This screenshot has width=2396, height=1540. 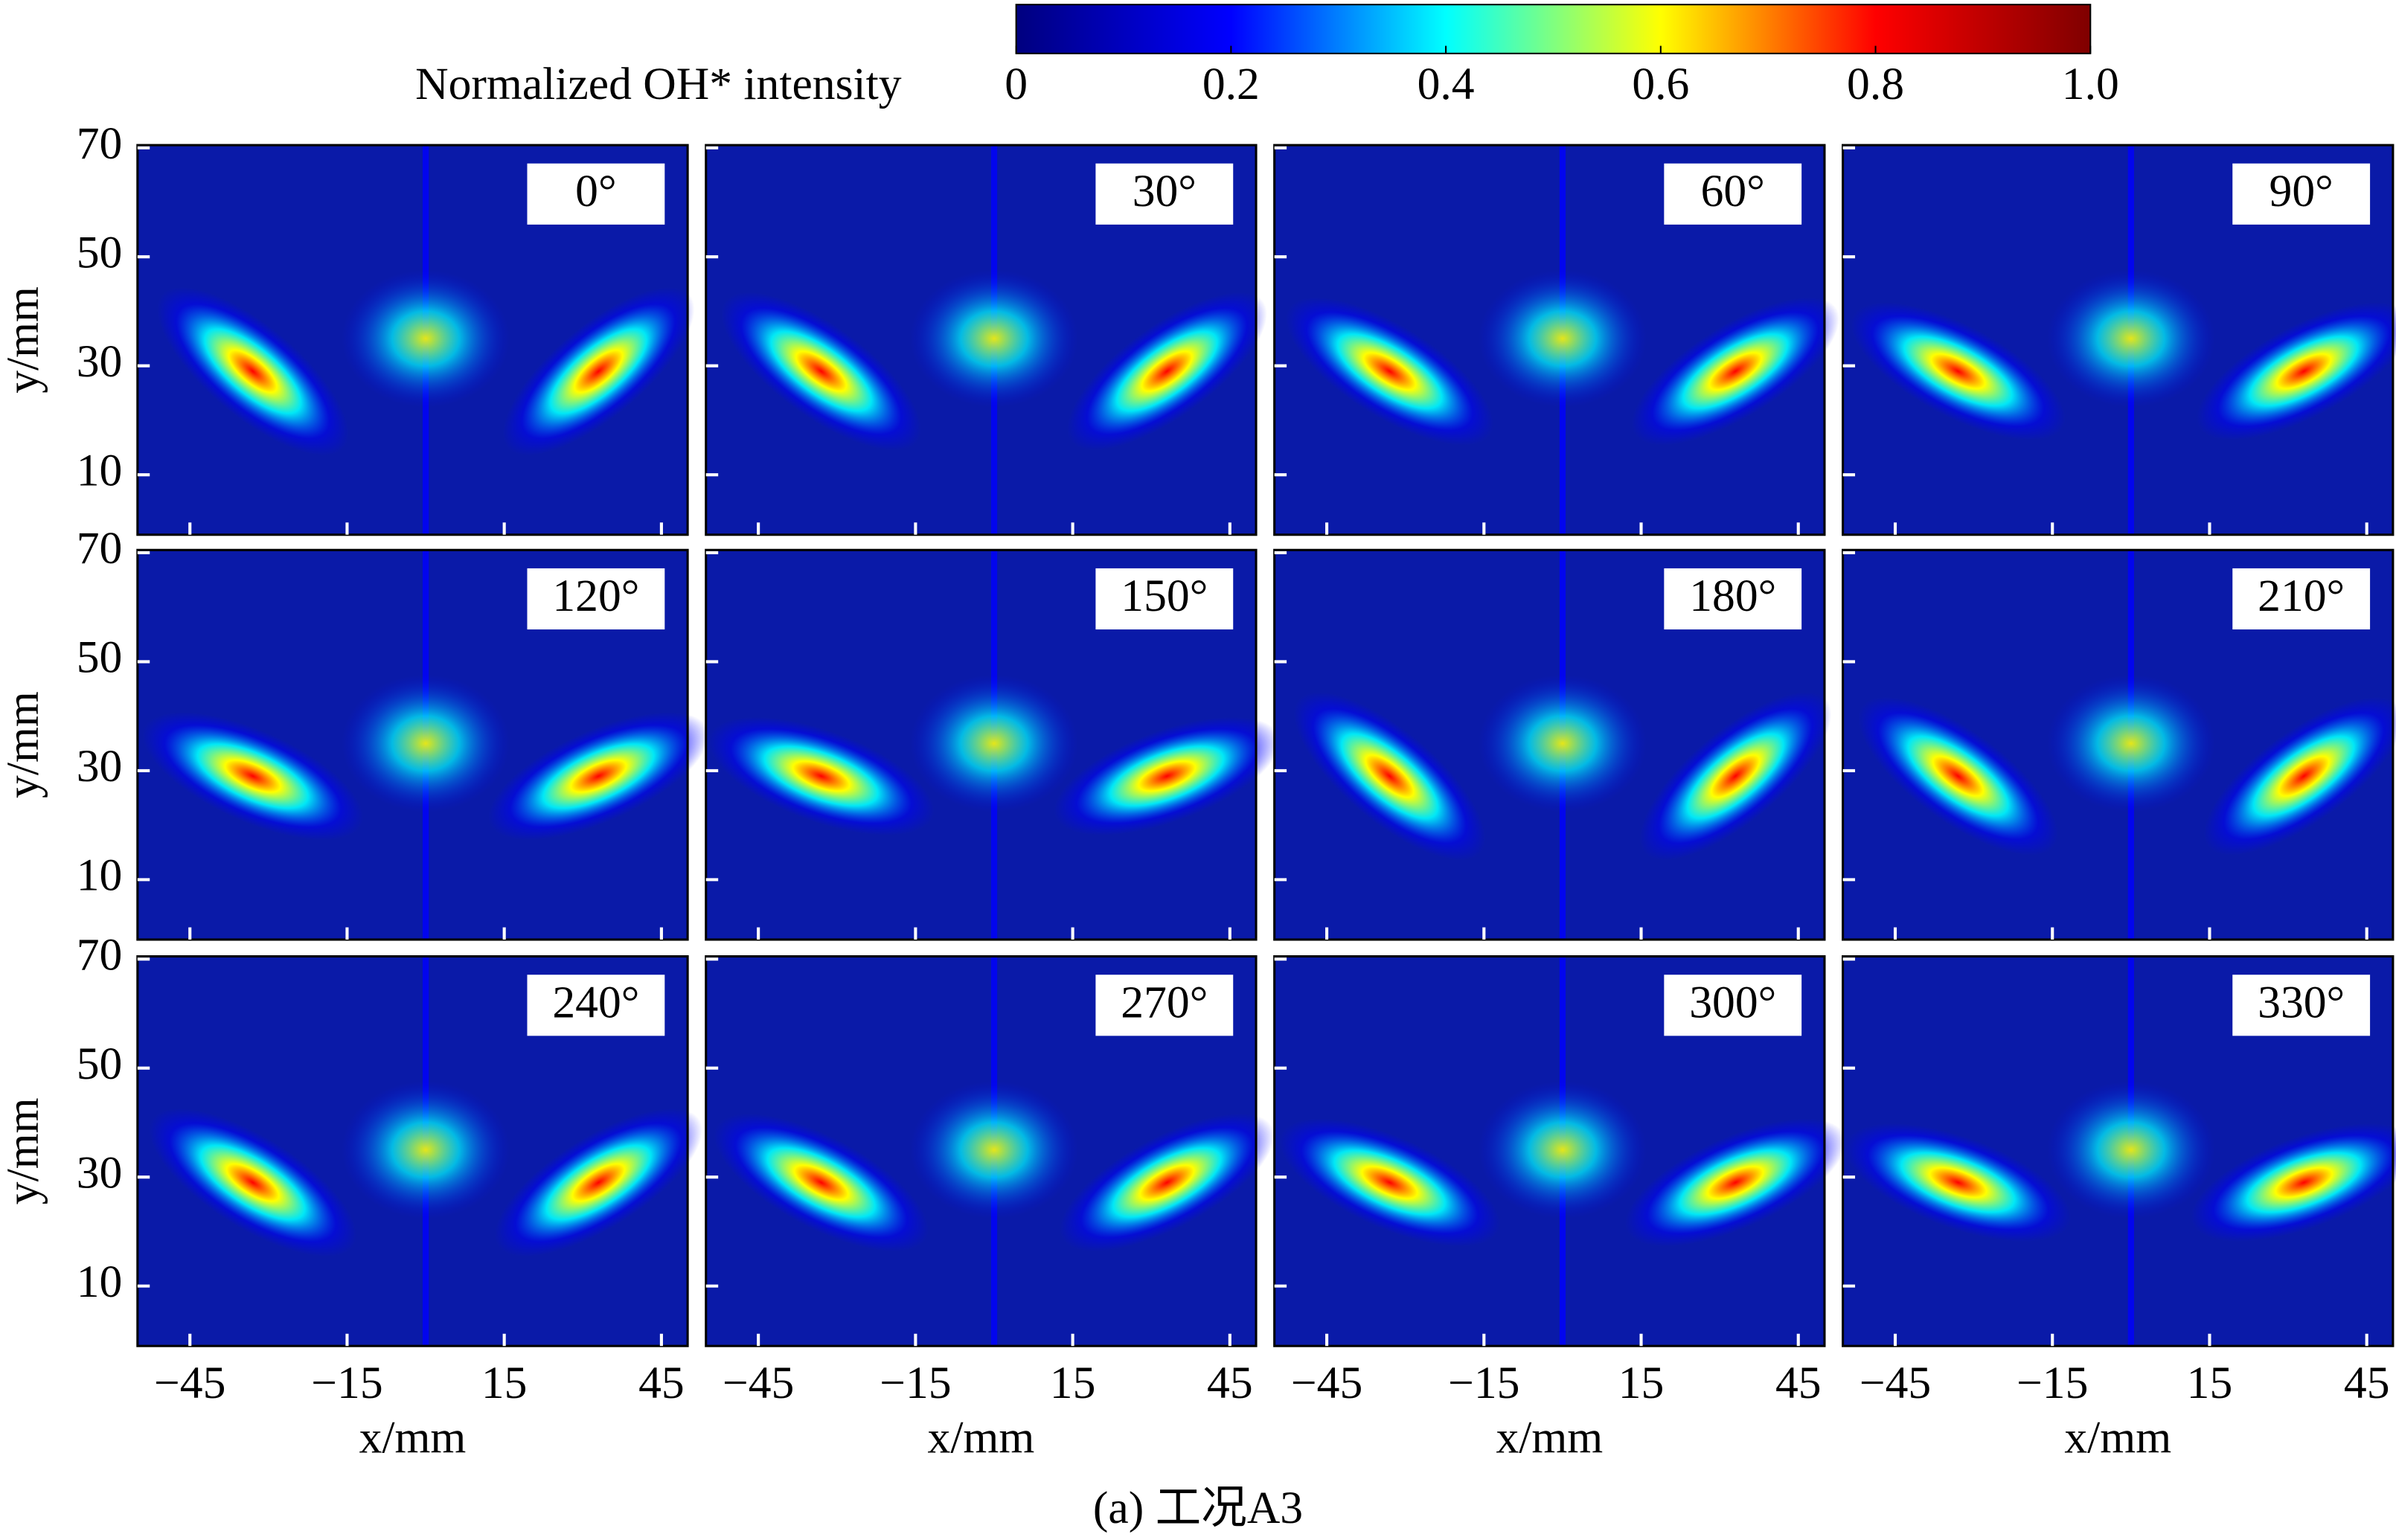 I want to click on panel: 180°, so click(x=1553, y=744).